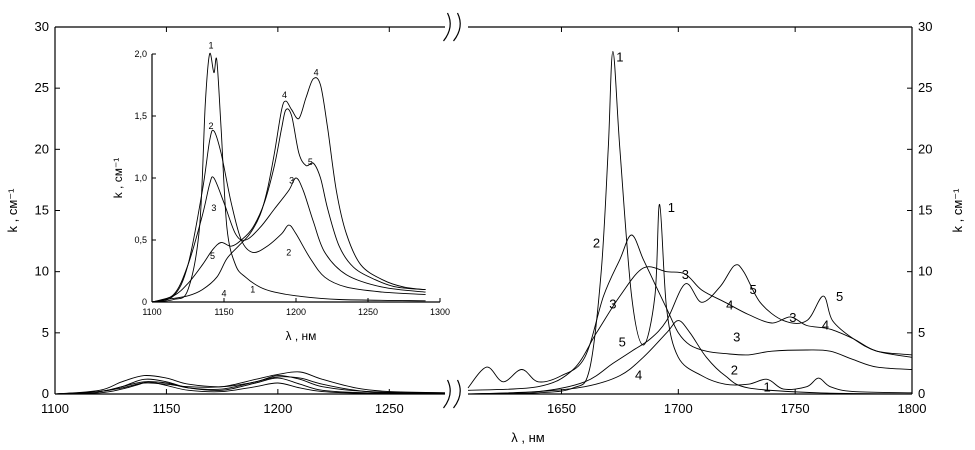  What do you see at coordinates (561, 408) in the screenshot?
I see `x-tick-label: 1650` at bounding box center [561, 408].